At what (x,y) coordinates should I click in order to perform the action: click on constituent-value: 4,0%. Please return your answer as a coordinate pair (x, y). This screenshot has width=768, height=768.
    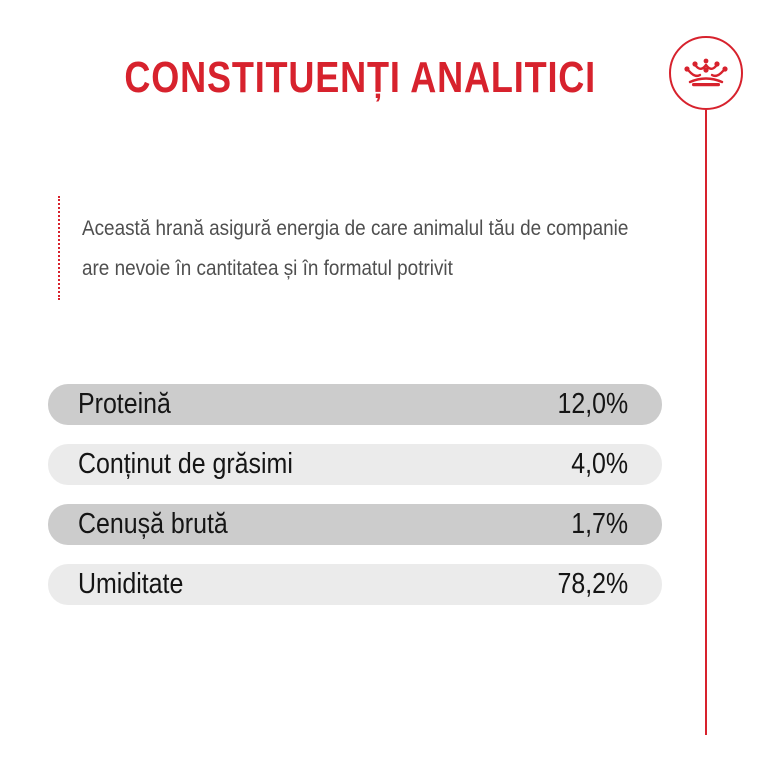
    Looking at the image, I should click on (599, 464).